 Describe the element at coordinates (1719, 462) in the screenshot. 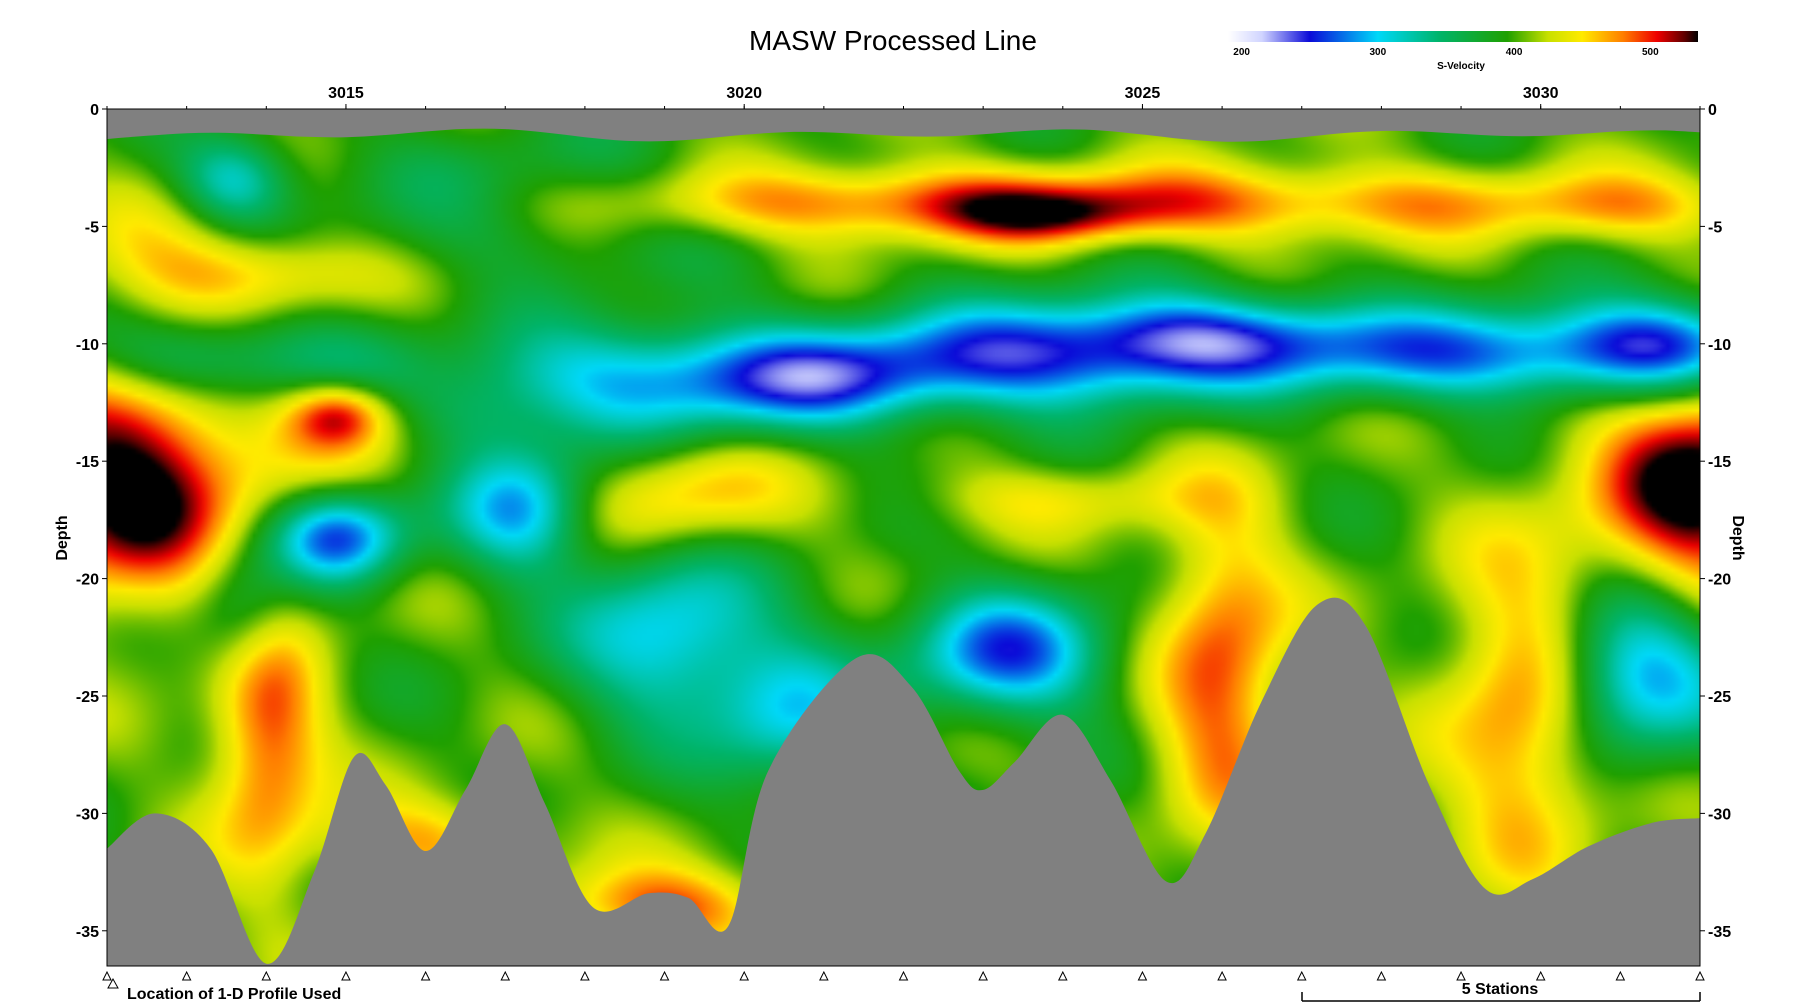

I see `y-tick-label-right: -15` at that location.